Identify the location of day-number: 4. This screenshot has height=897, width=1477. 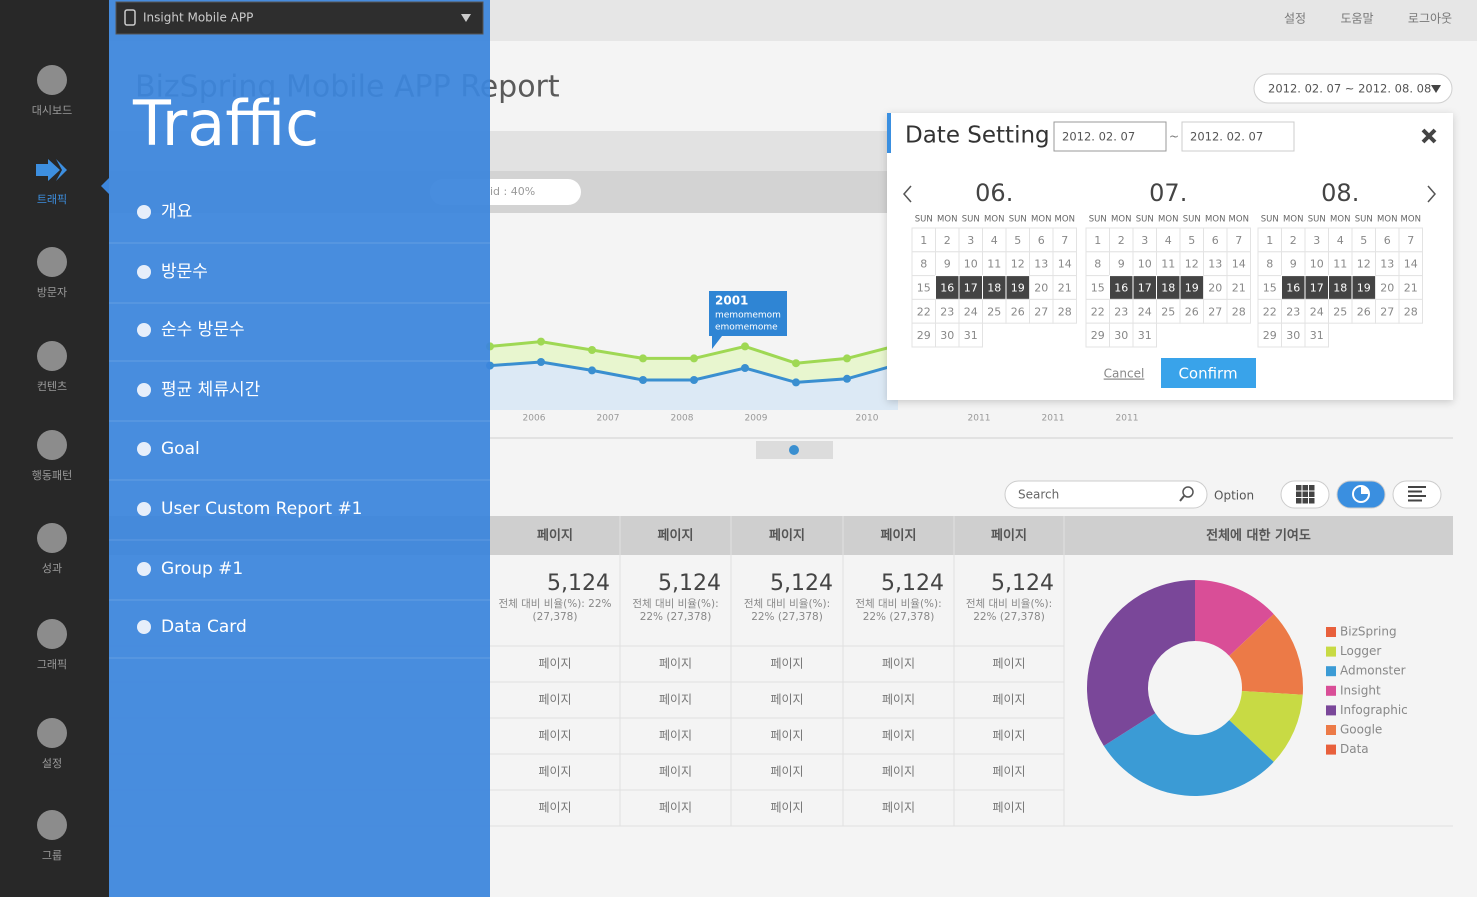
(1168, 240).